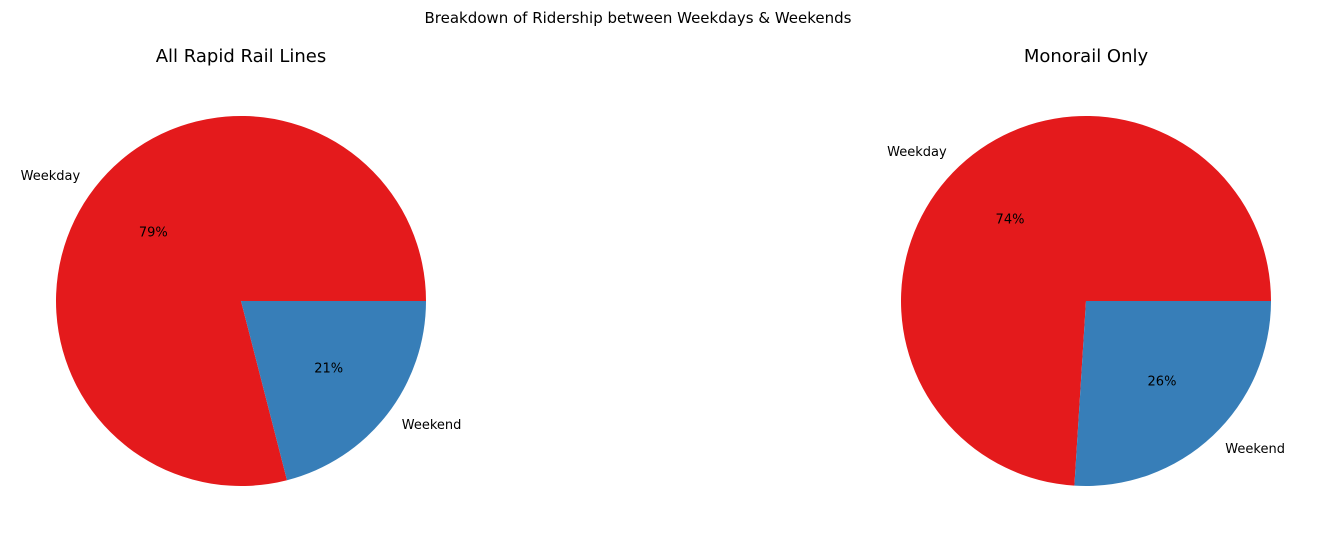  Describe the element at coordinates (1086, 56) in the screenshot. I see `pie-title-monorail: Monorail Only` at that location.